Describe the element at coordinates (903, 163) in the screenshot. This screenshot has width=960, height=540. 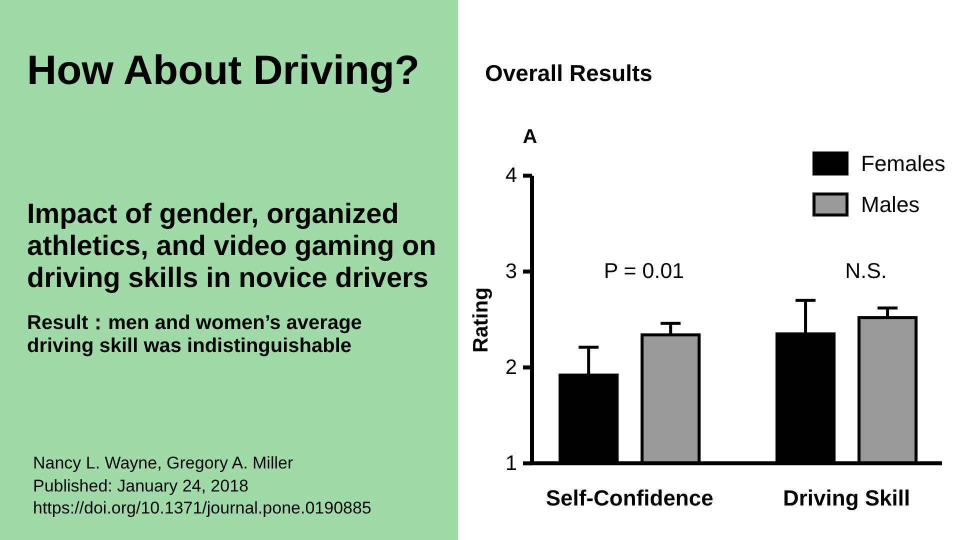
I see `legend-label: Females` at that location.